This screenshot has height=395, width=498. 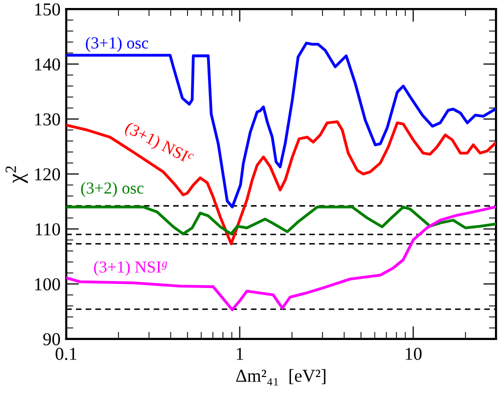 I want to click on x-tick-label: 1, so click(x=240, y=354).